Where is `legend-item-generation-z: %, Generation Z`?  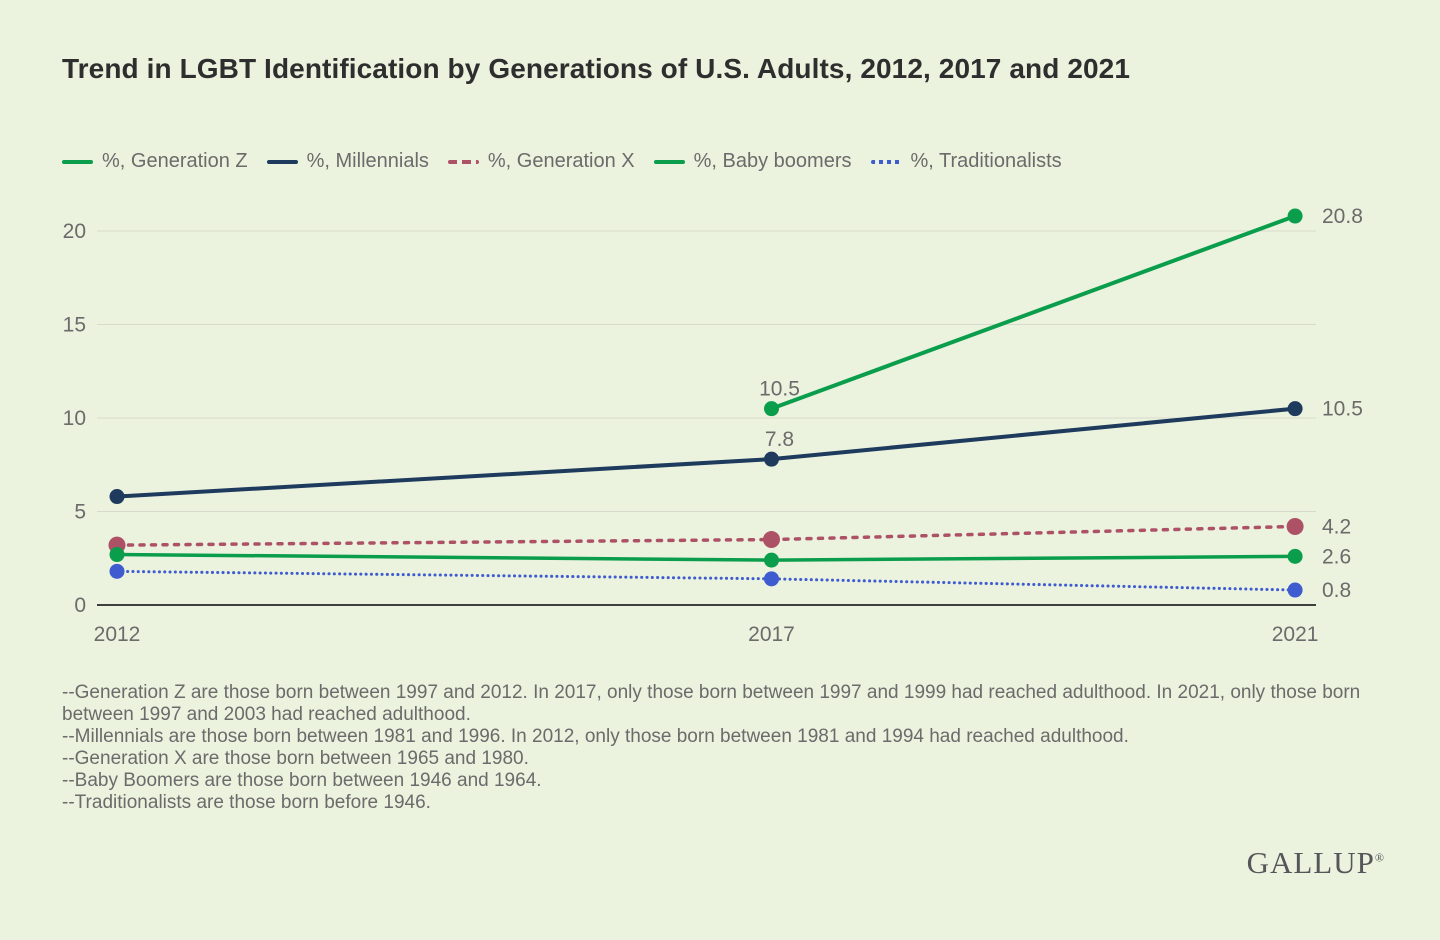
legend-item-generation-z: %, Generation Z is located at coordinates (155, 161).